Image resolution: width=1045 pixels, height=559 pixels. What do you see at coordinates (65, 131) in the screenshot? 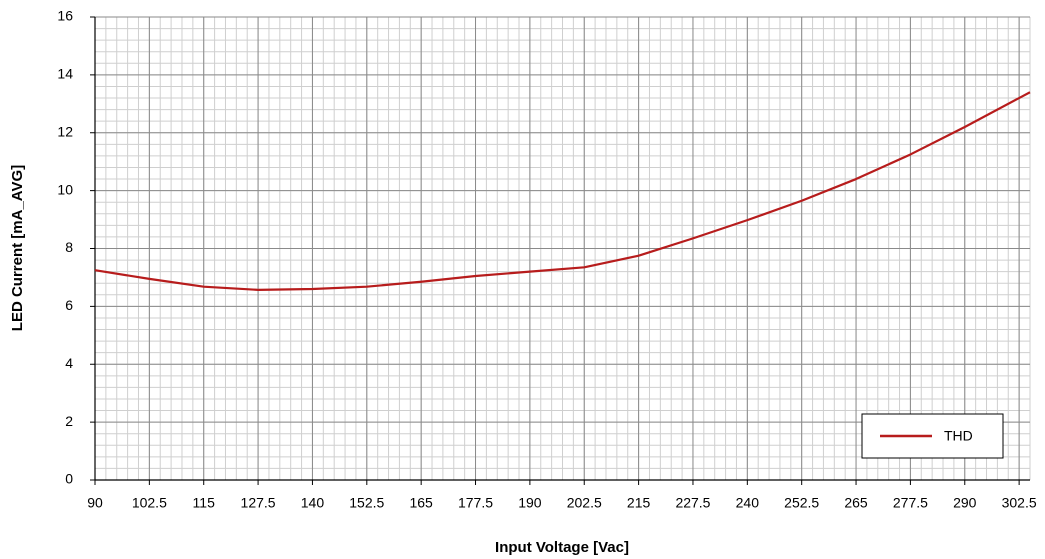
I see `y-tick-label: 12` at bounding box center [65, 131].